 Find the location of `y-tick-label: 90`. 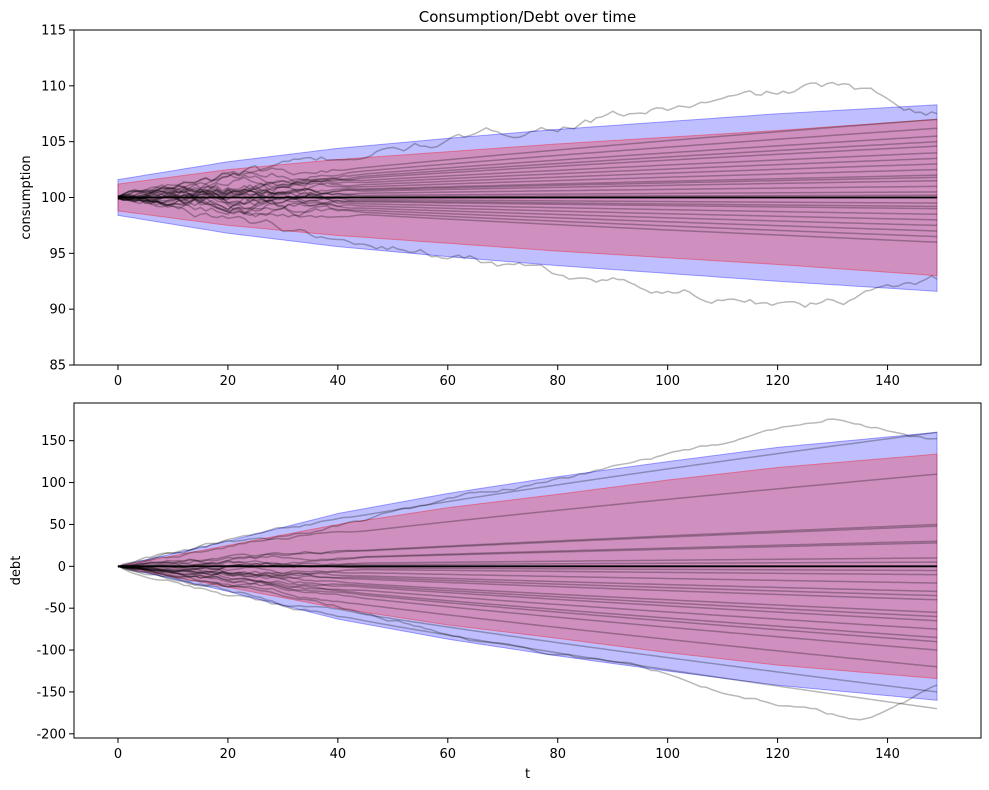

y-tick-label: 90 is located at coordinates (57, 310).